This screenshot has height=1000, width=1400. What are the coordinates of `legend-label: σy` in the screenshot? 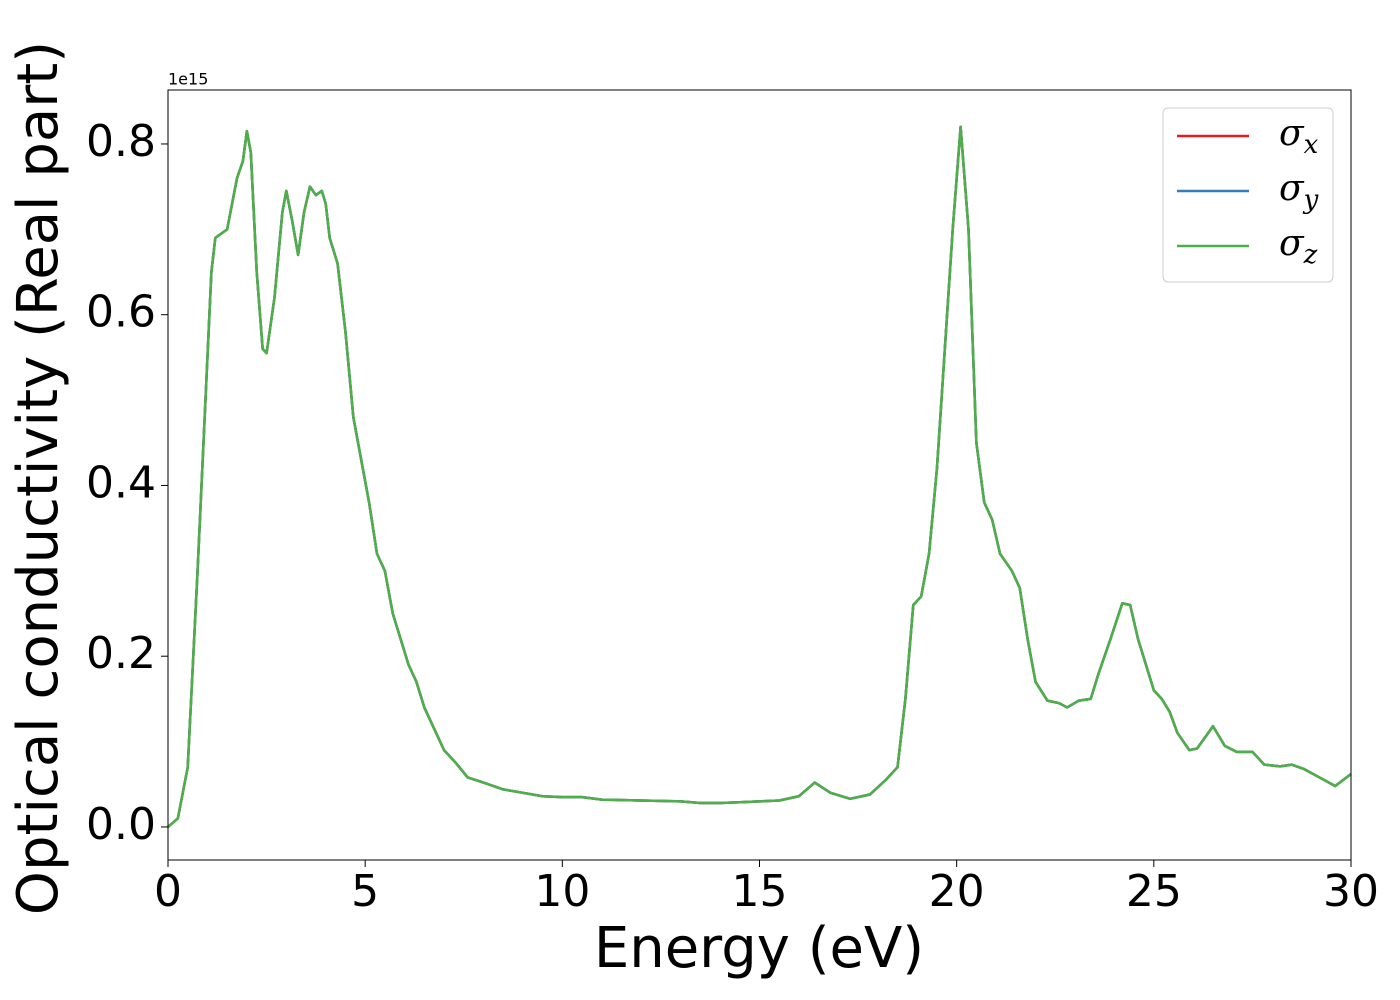 It's located at (1299, 191).